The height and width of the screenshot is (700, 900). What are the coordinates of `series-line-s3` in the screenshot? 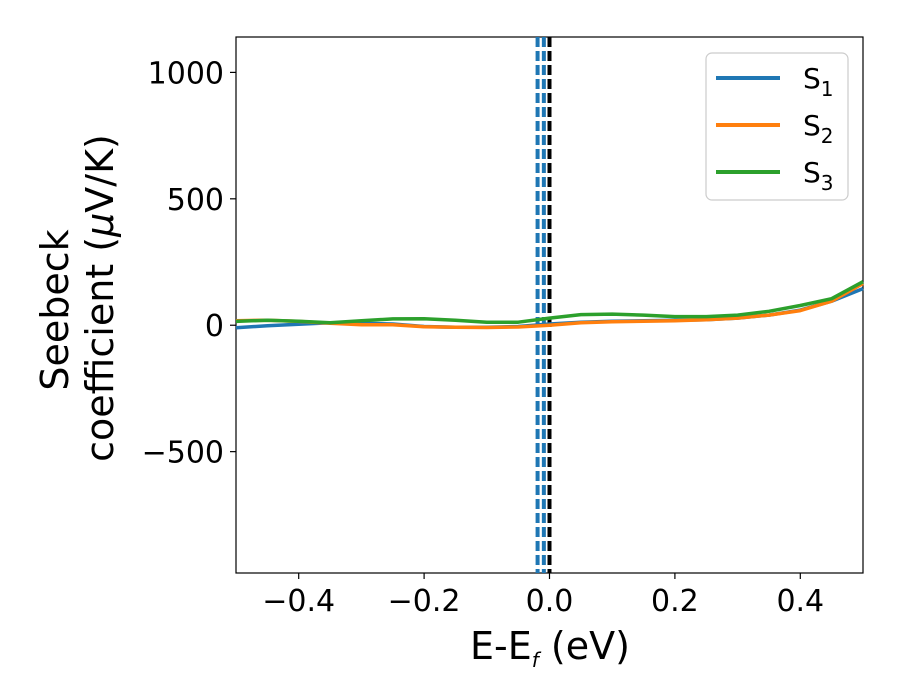 It's located at (549, 302).